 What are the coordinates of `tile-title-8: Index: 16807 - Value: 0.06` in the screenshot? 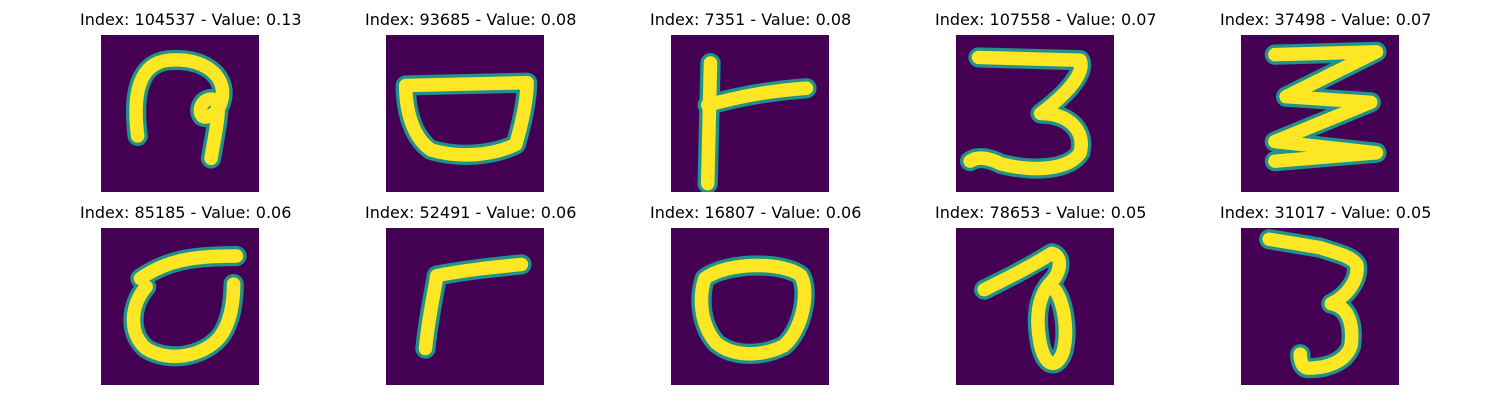 It's located at (756, 212).